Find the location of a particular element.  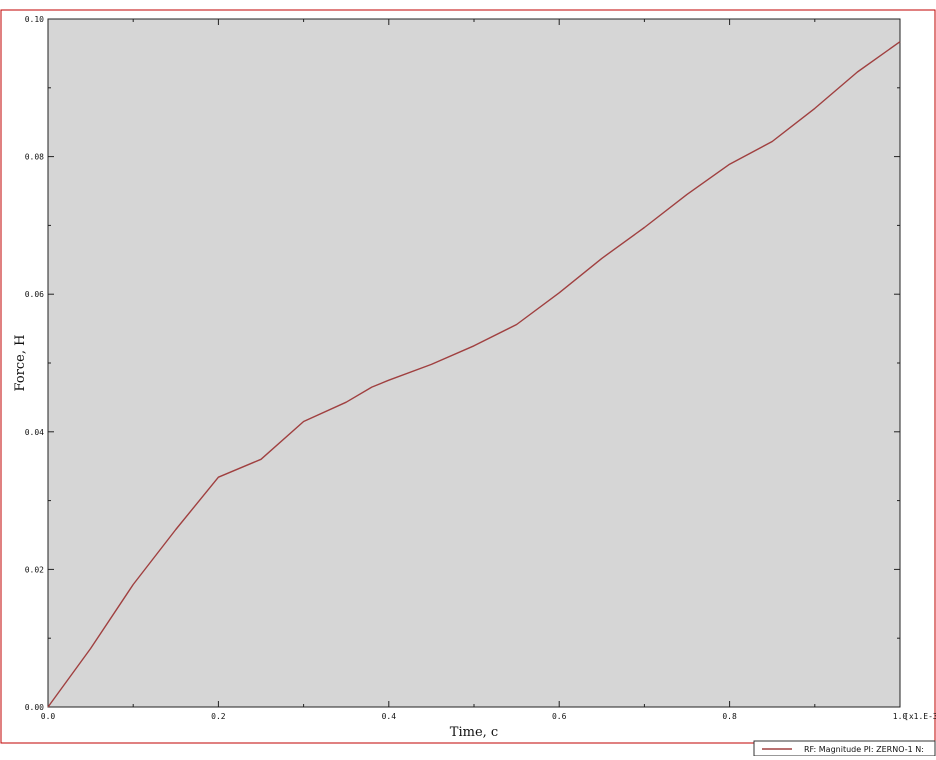

legend-entry-label: RF: Magnitude PI: ZERNO-1 N: is located at coordinates (864, 749).